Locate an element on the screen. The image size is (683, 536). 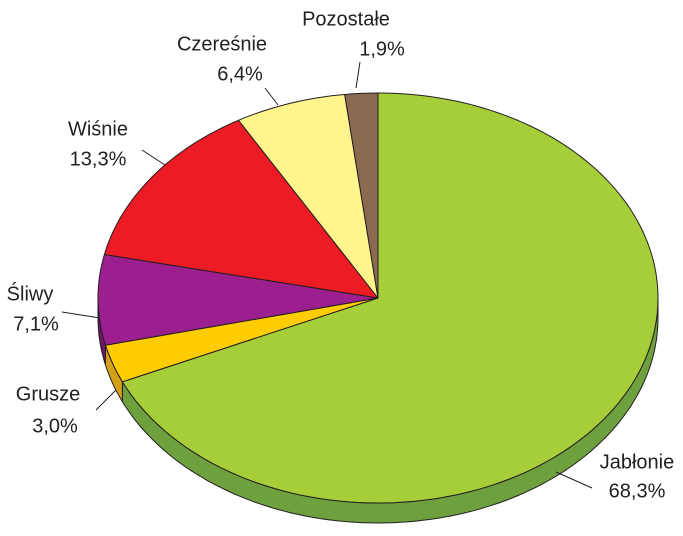
slice-value-label: 13,3% is located at coordinates (98, 159).